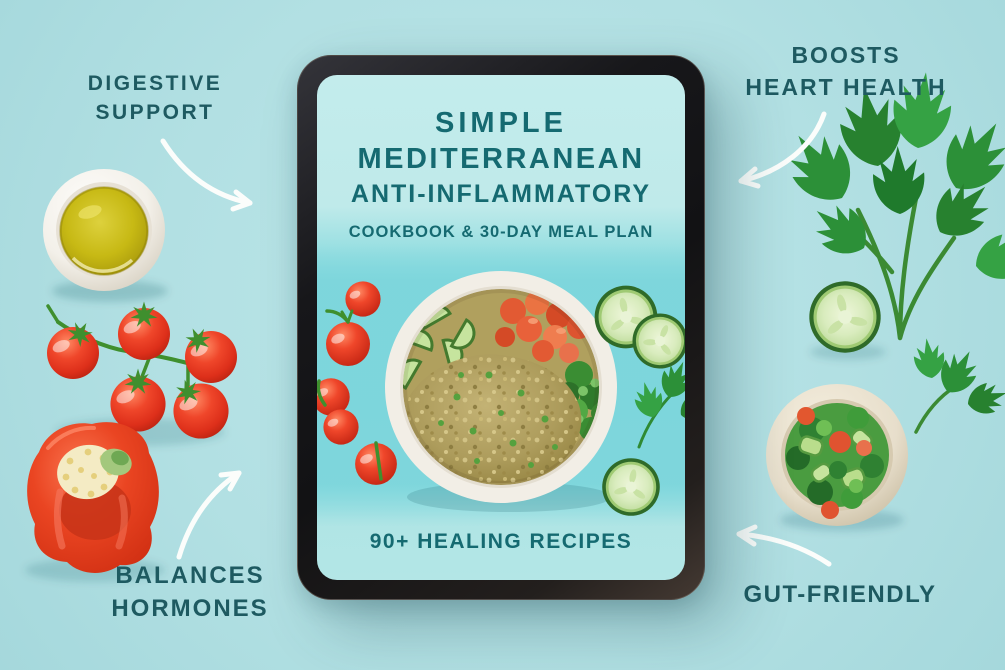 The image size is (1005, 670). What do you see at coordinates (889, 205) in the screenshot?
I see `parsley-bunch` at bounding box center [889, 205].